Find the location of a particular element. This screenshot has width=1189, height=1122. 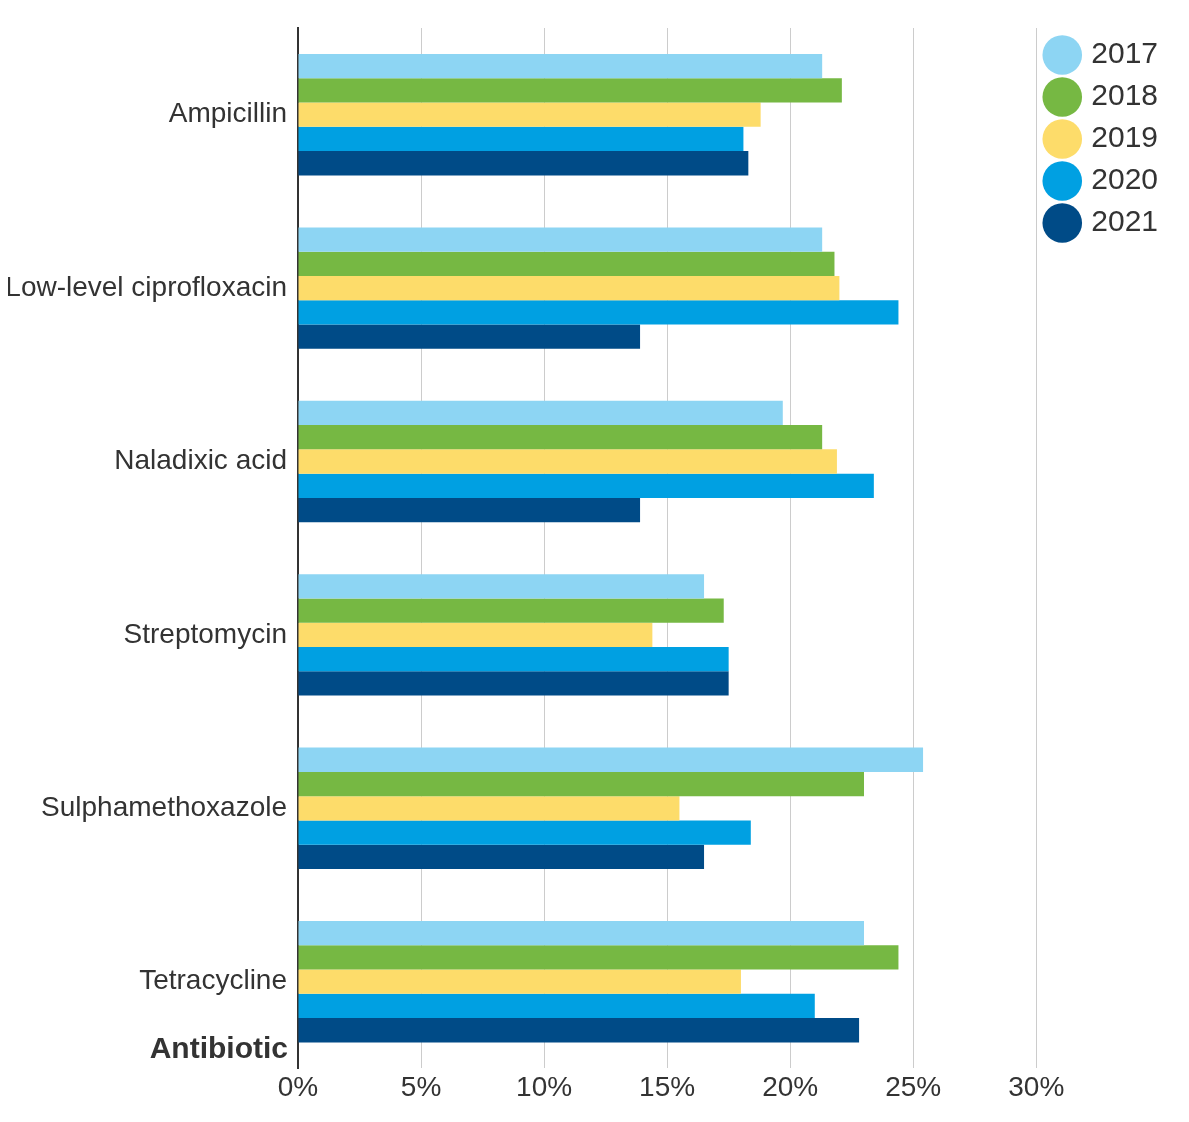

legend-label: 2019 is located at coordinates (1125, 137).